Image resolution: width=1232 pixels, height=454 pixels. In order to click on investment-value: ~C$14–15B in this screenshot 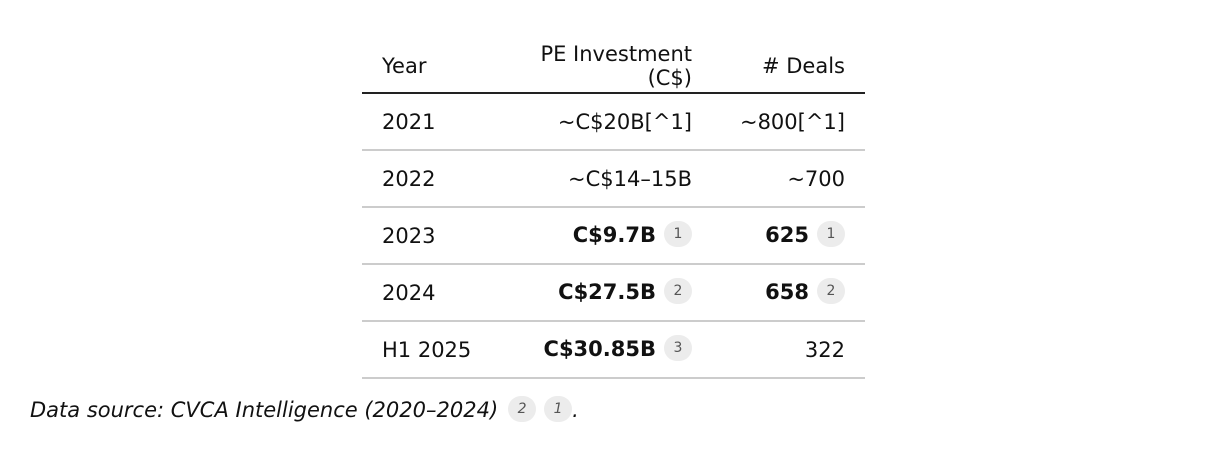, I will do `click(630, 178)`.